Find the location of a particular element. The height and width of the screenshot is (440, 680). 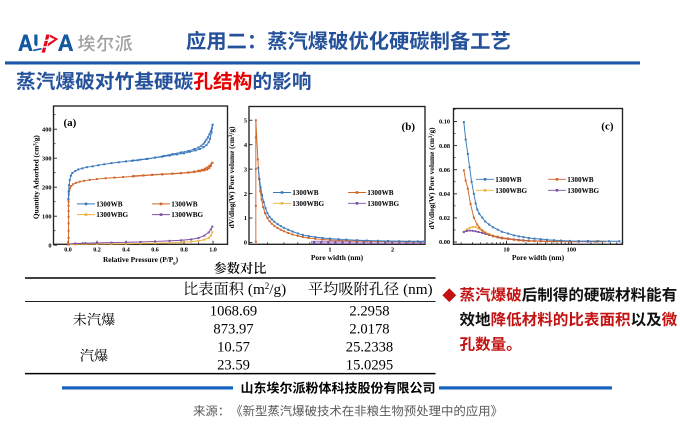

svg-text: 0.4 is located at coordinates (126, 250).